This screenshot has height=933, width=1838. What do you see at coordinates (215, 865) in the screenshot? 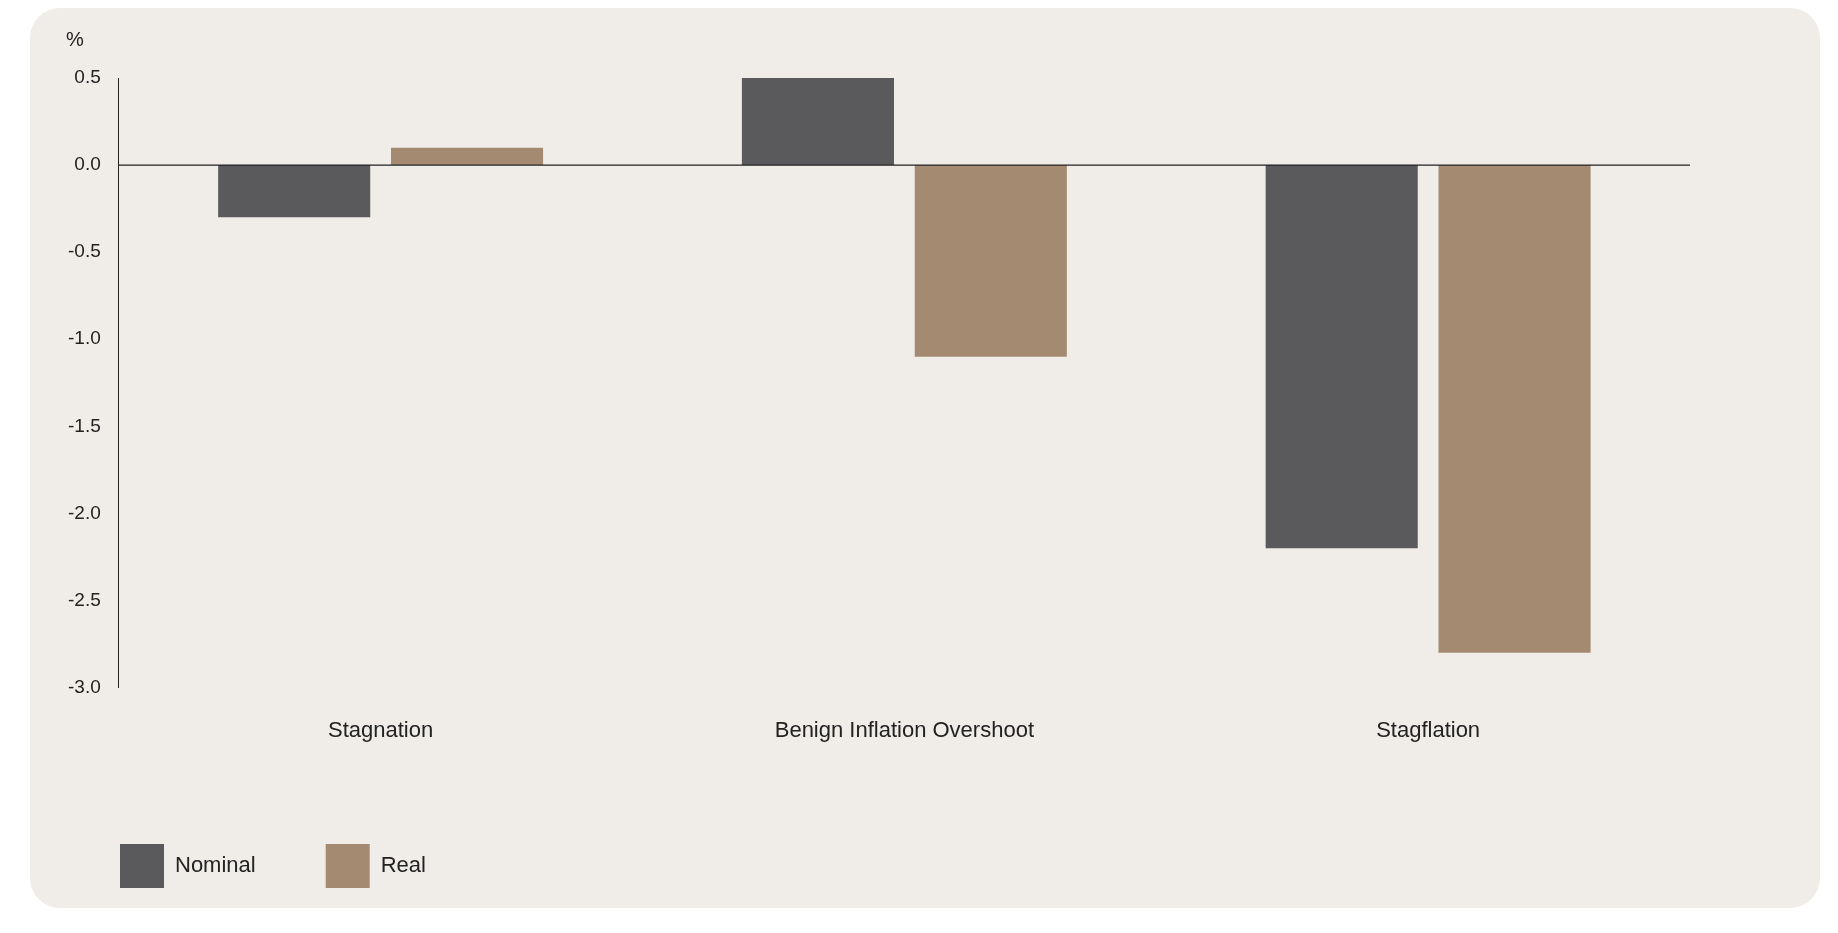
I see `legend-label: Nominal` at bounding box center [215, 865].